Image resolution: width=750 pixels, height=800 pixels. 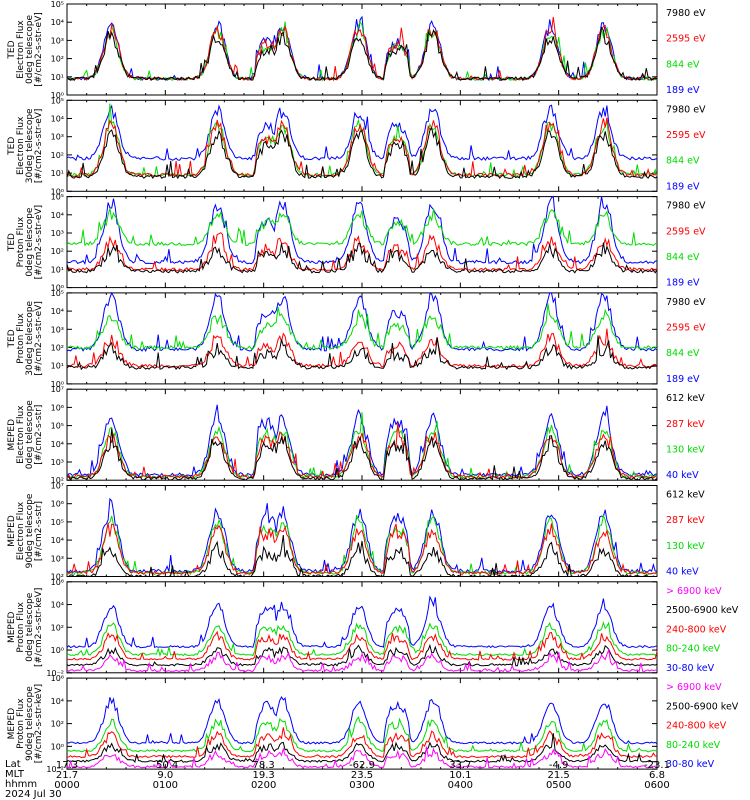 I want to click on lat-value: -23.1, so click(x=657, y=765).